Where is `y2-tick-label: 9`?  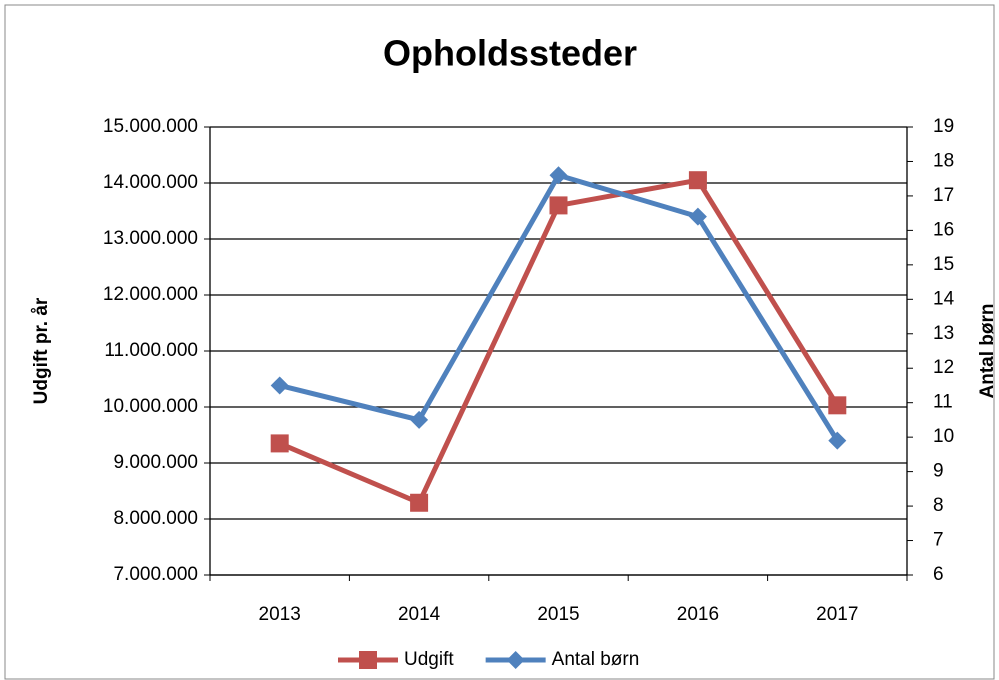
y2-tick-label: 9 is located at coordinates (938, 471).